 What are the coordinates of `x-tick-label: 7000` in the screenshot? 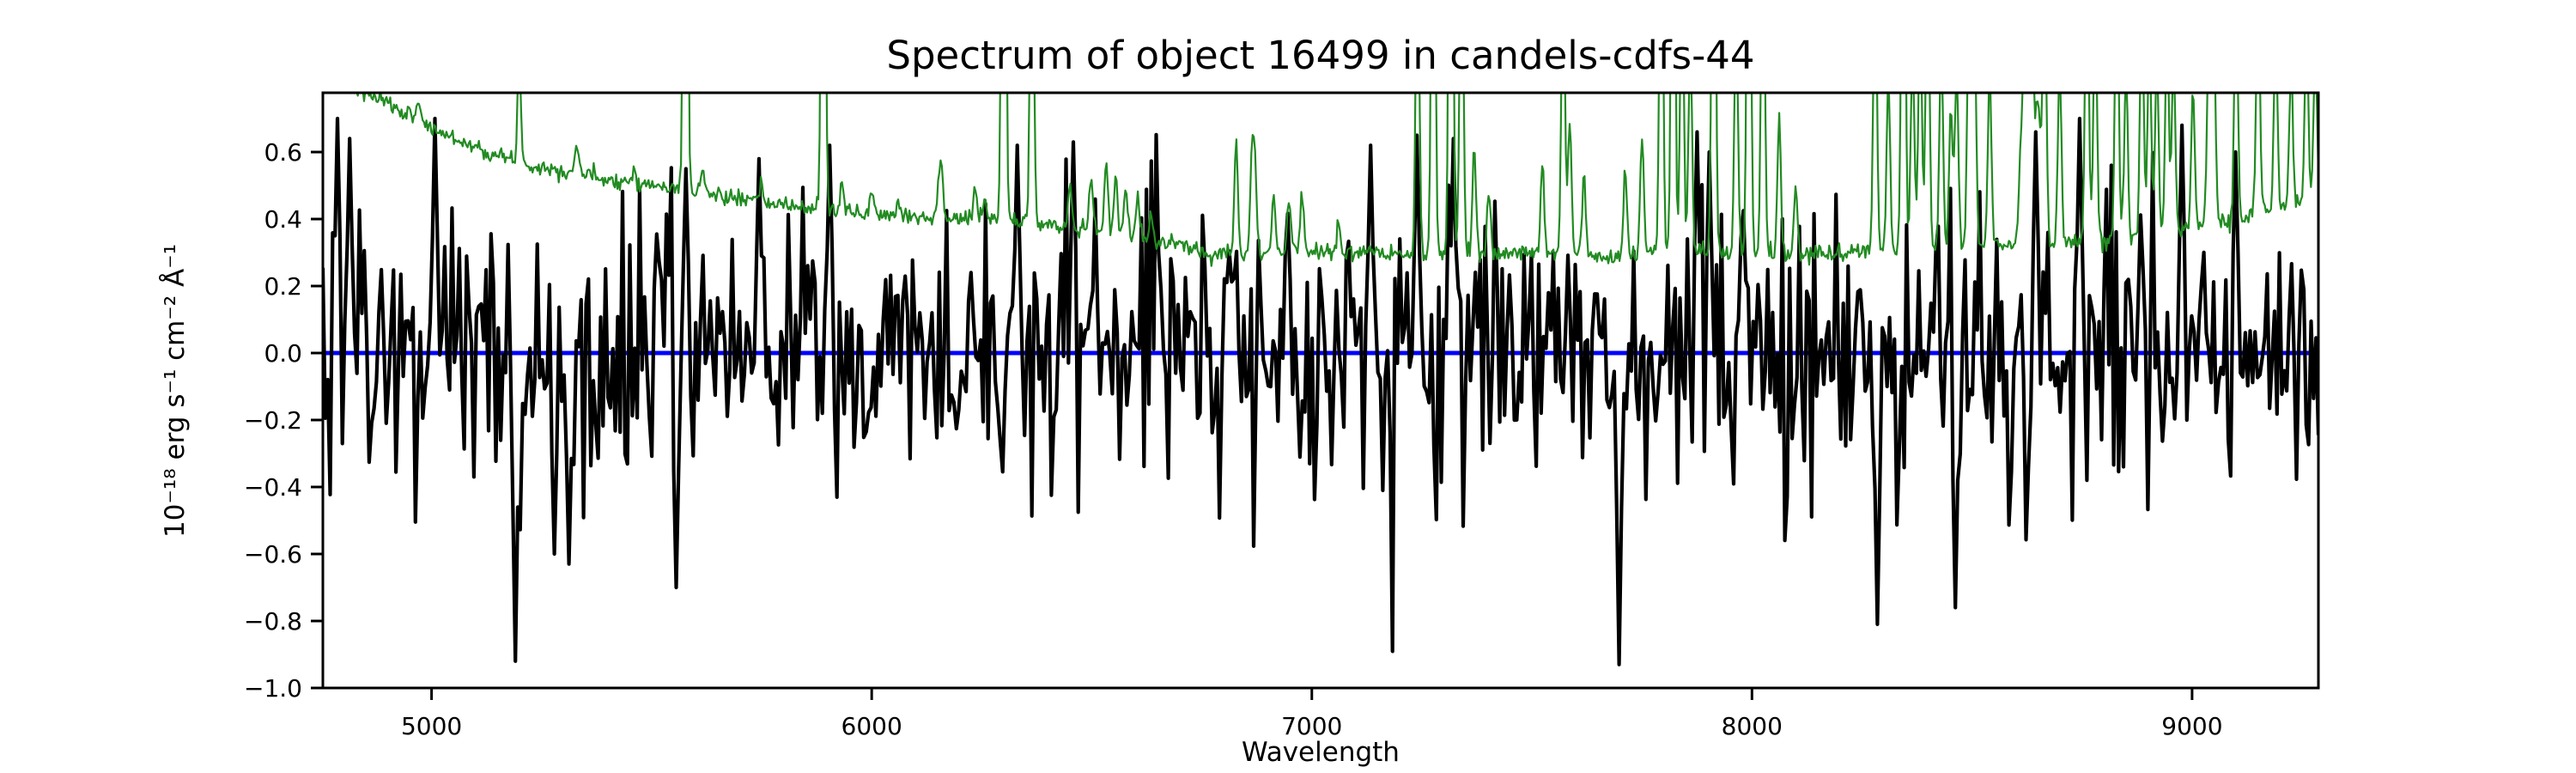 It's located at (1312, 726).